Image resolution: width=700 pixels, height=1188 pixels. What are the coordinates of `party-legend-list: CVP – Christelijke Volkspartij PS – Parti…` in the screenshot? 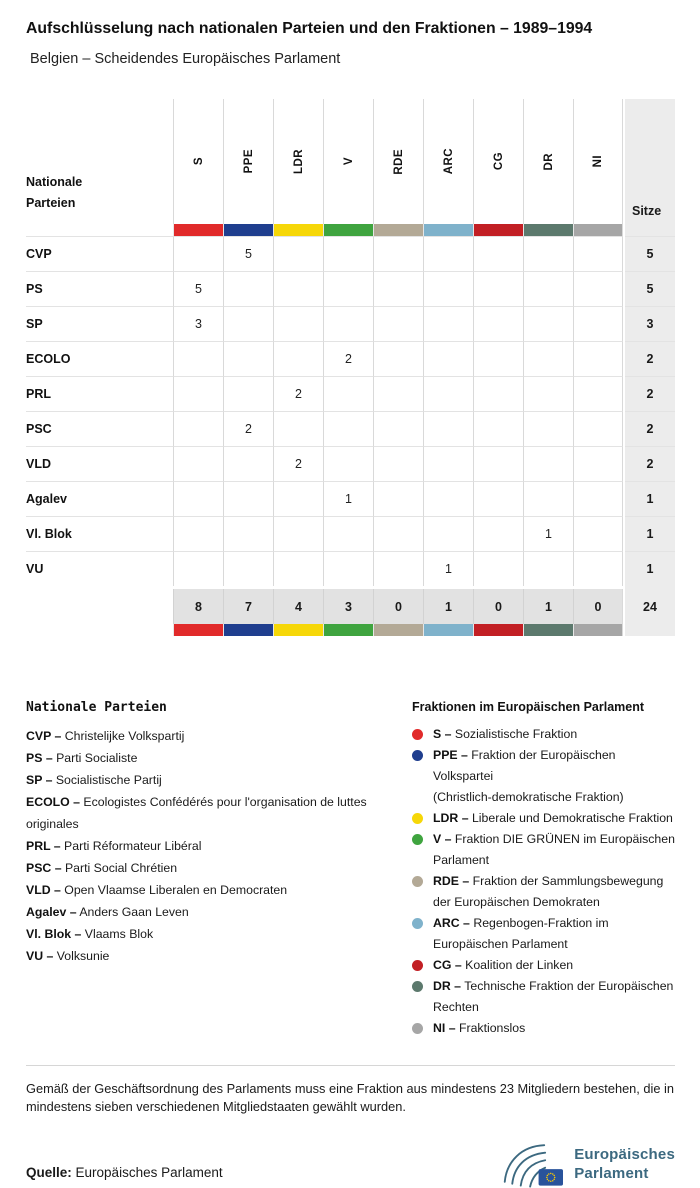 It's located at (219, 846).